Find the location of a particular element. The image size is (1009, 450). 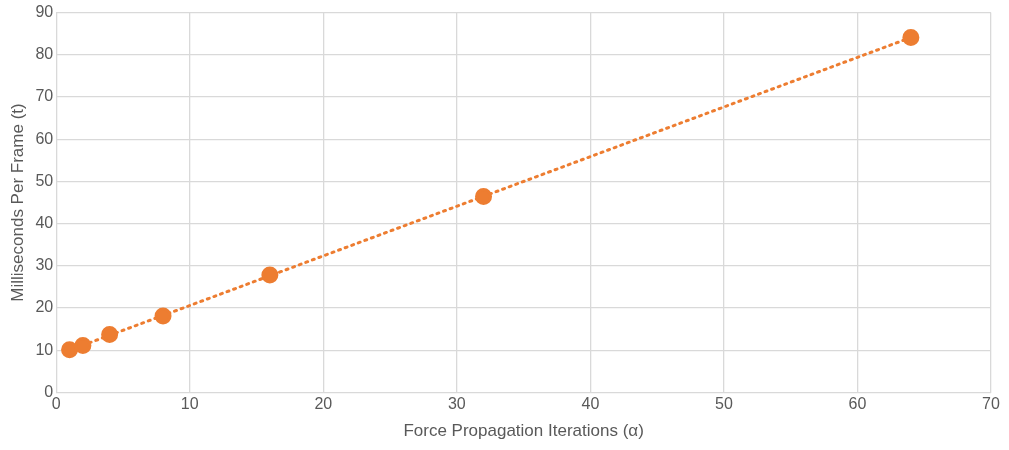

y-tick-label: 20 is located at coordinates (44, 307).